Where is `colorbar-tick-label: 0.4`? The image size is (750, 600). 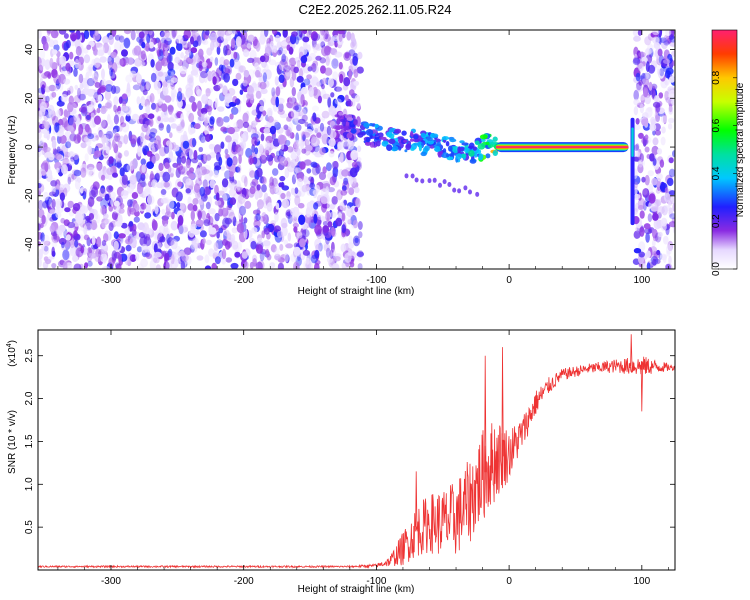
colorbar-tick-label: 0.4 is located at coordinates (716, 173).